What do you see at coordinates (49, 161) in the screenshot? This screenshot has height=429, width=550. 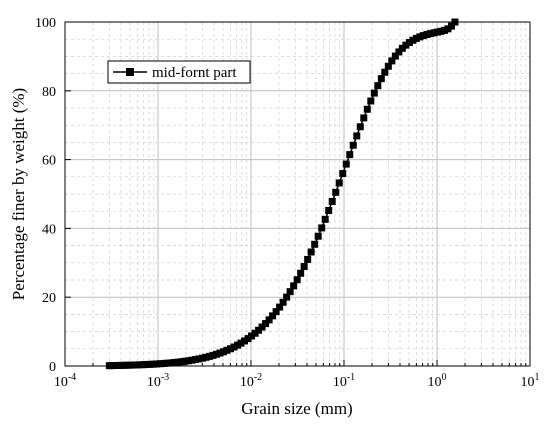 I see `y-tick-label: 60` at bounding box center [49, 161].